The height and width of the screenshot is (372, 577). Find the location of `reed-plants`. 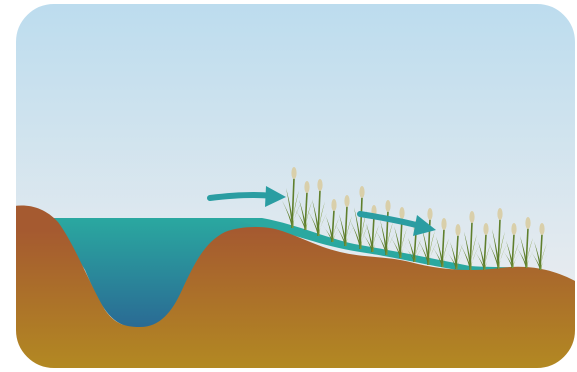

reed-plants is located at coordinates (415, 219).